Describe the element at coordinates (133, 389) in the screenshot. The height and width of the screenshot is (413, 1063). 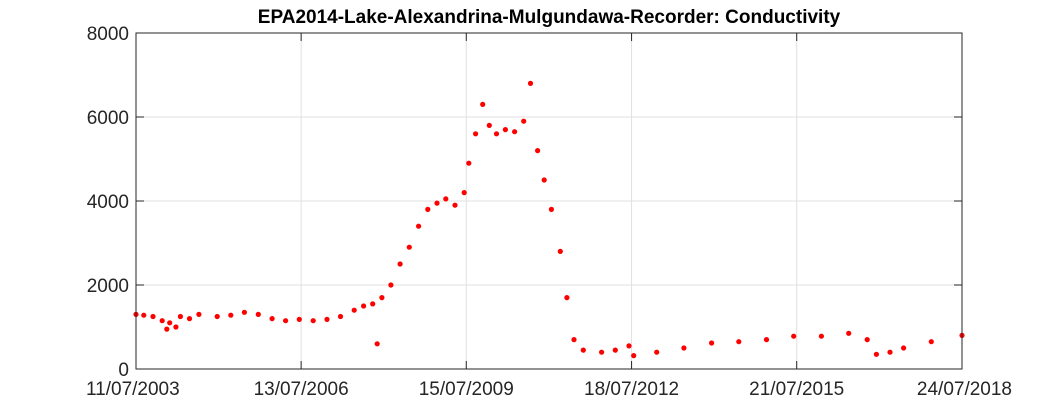
I see `x-tick-label: 11/07/2003` at that location.